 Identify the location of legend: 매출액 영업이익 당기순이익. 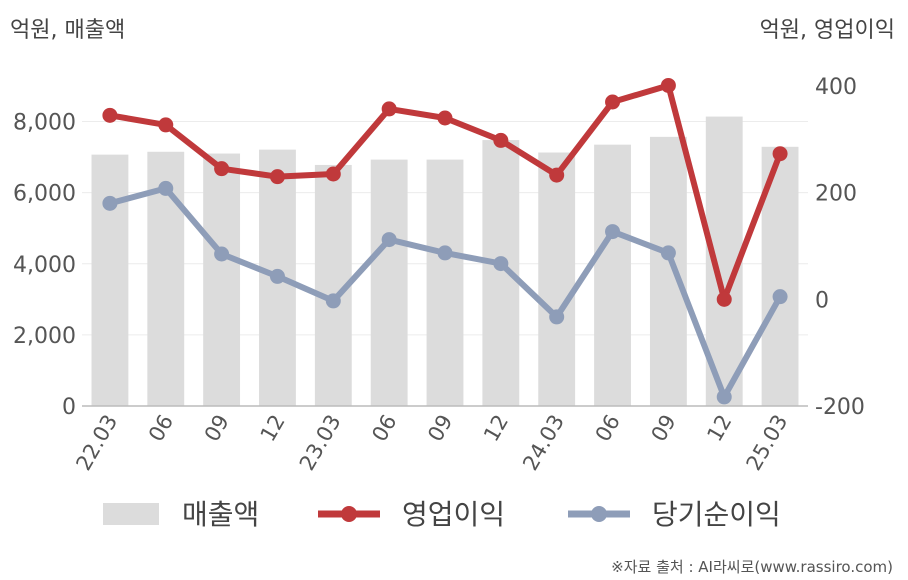
(442, 514).